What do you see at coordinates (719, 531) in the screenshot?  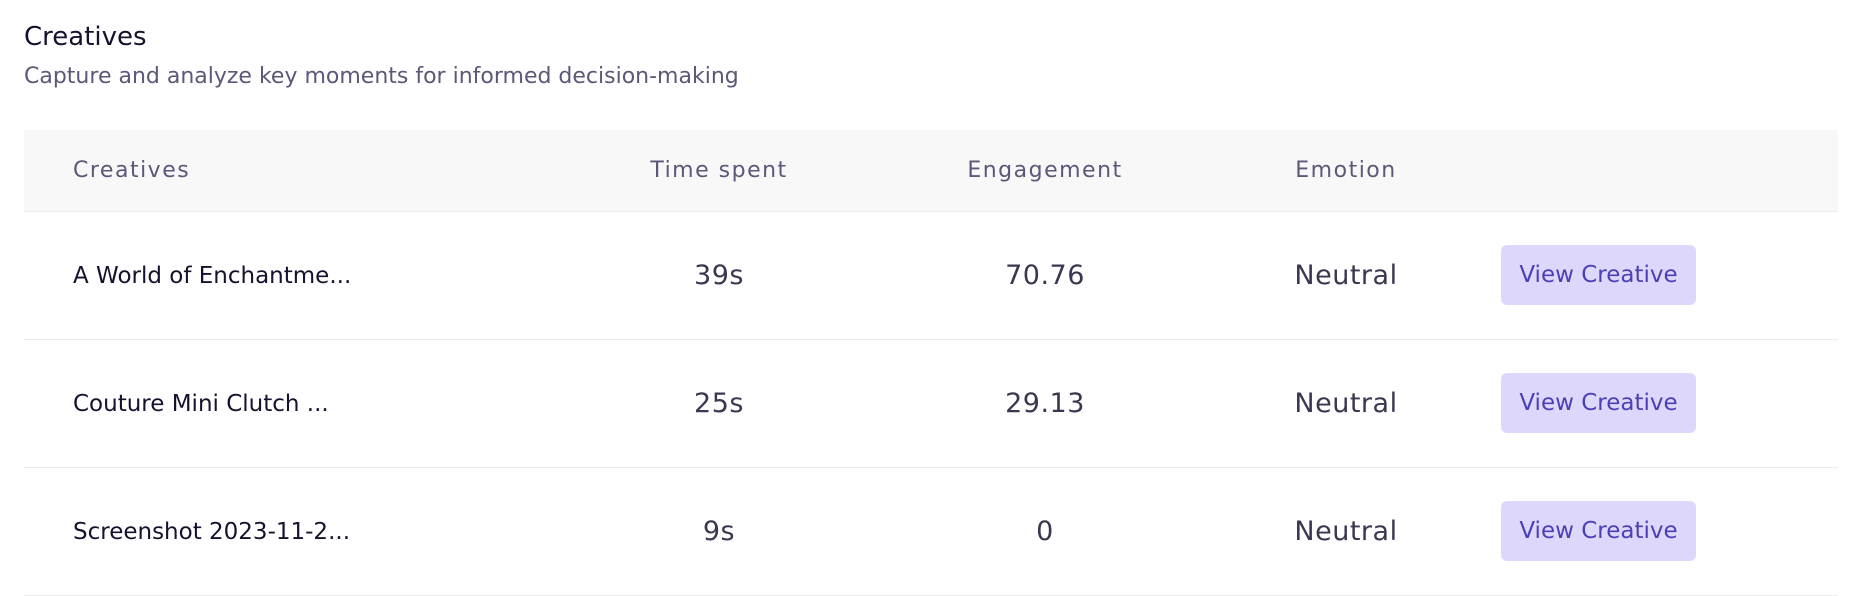 I see `time-spent: 9s` at bounding box center [719, 531].